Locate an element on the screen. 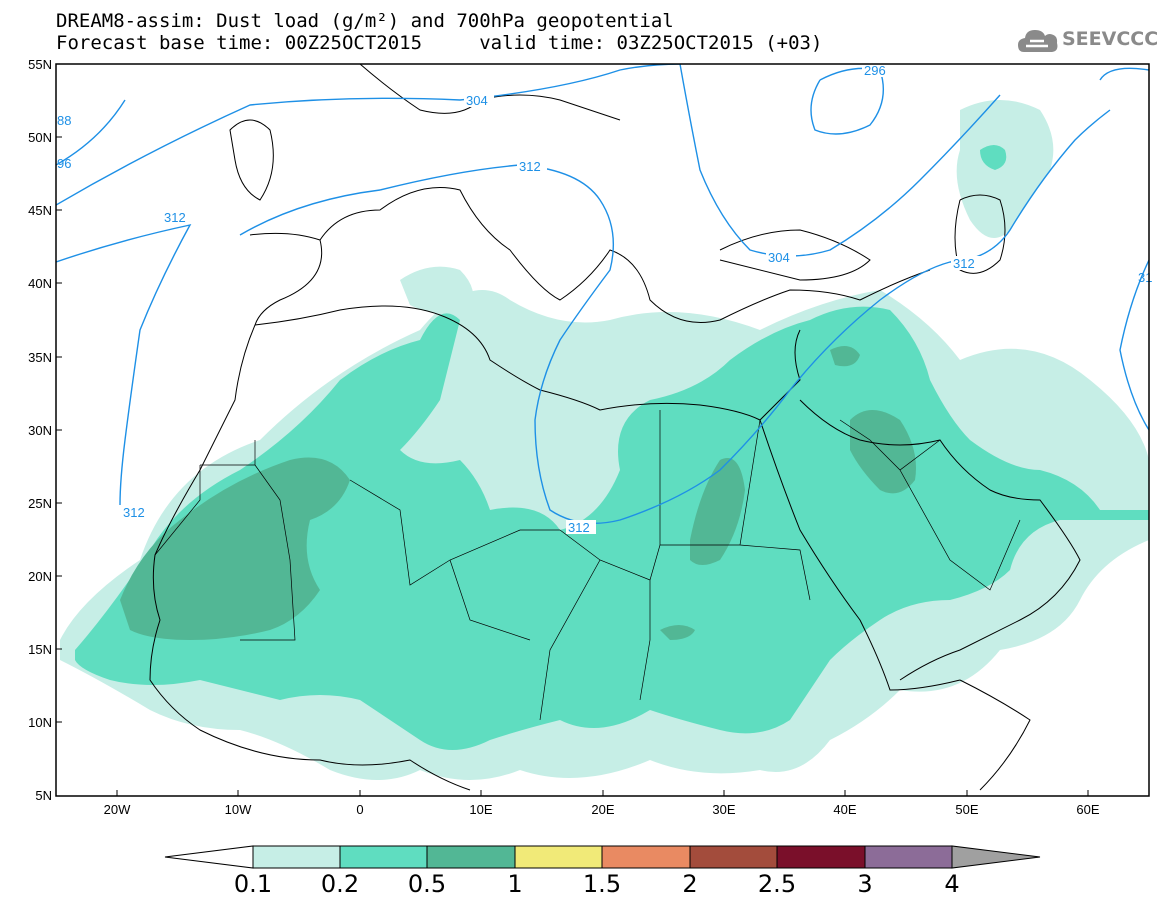 This screenshot has width=1165, height=907. lon-label: 20E is located at coordinates (602, 809).